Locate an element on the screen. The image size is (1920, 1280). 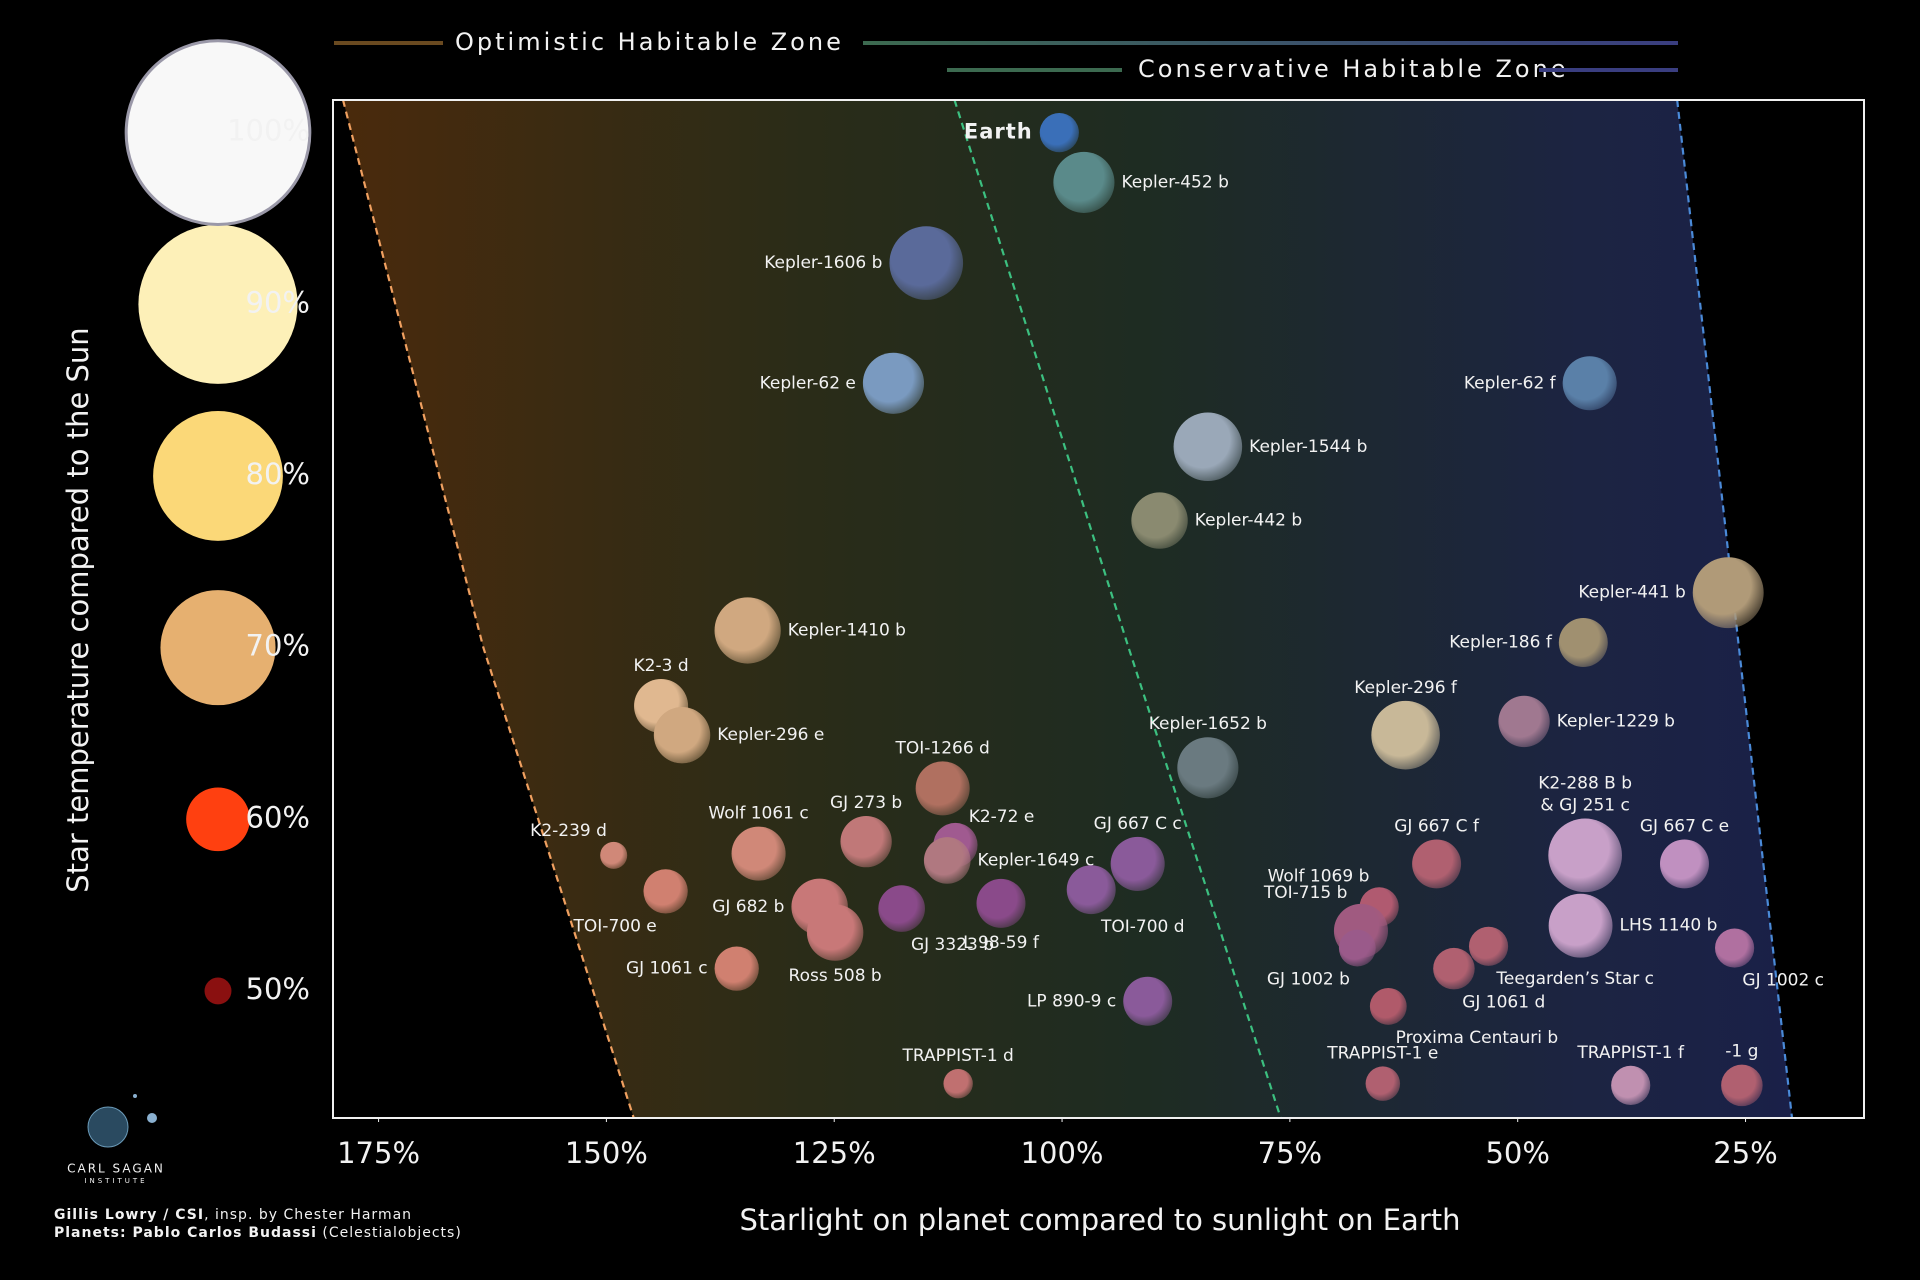
planet-label-line: & GJ 251 c is located at coordinates (1584, 806).